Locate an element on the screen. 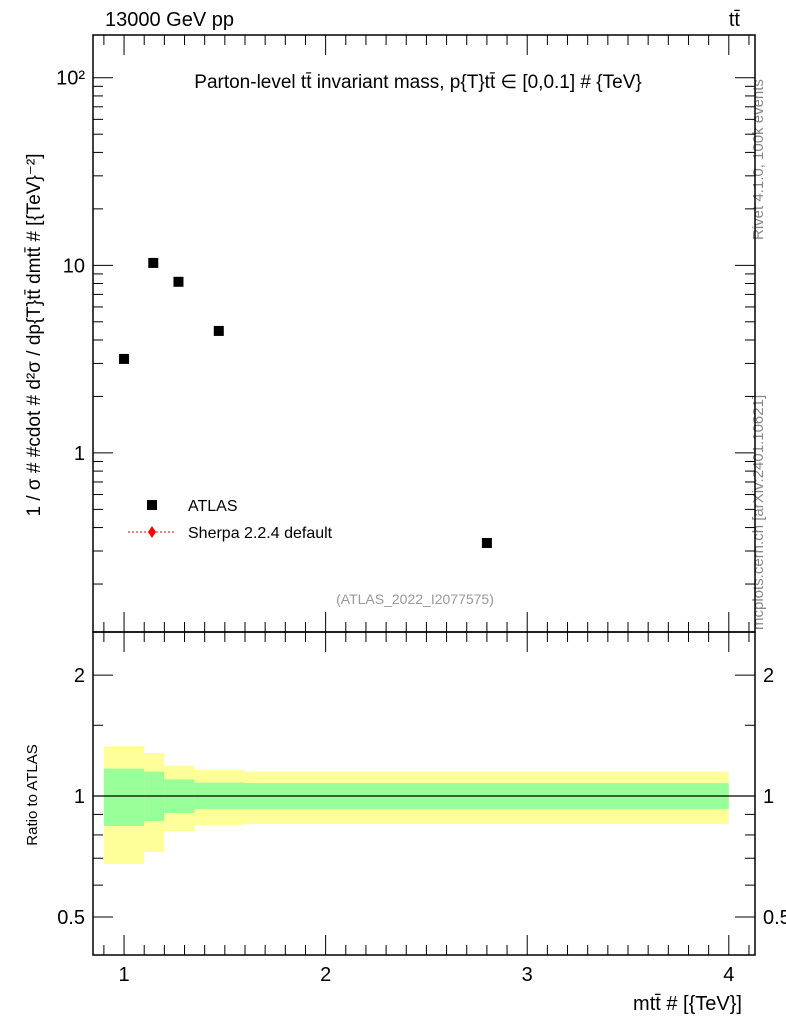  ratio-y-tick-label-right: 2 is located at coordinates (768, 676).